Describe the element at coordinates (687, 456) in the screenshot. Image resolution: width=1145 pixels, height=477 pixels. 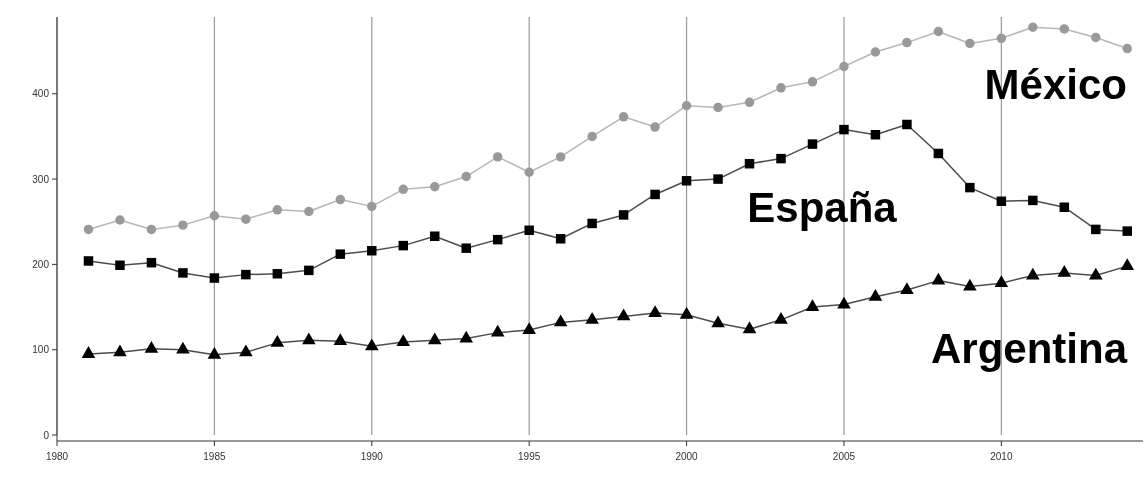
I see `x-tick-label: 2000` at that location.